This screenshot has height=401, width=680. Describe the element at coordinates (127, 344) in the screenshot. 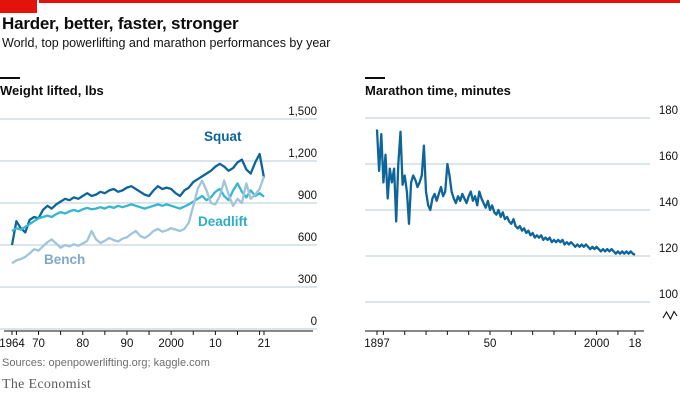

I see `x-tick-label: 90` at that location.